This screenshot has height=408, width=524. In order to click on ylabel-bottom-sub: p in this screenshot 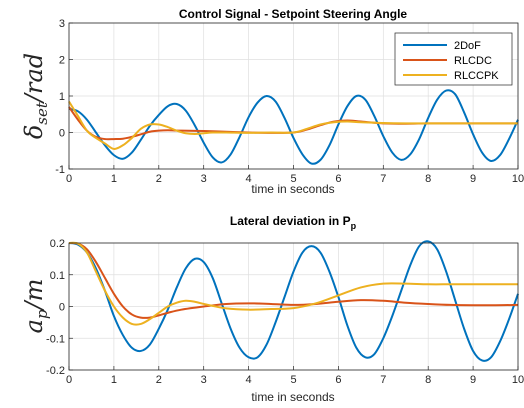, I will do `click(42, 314)`.